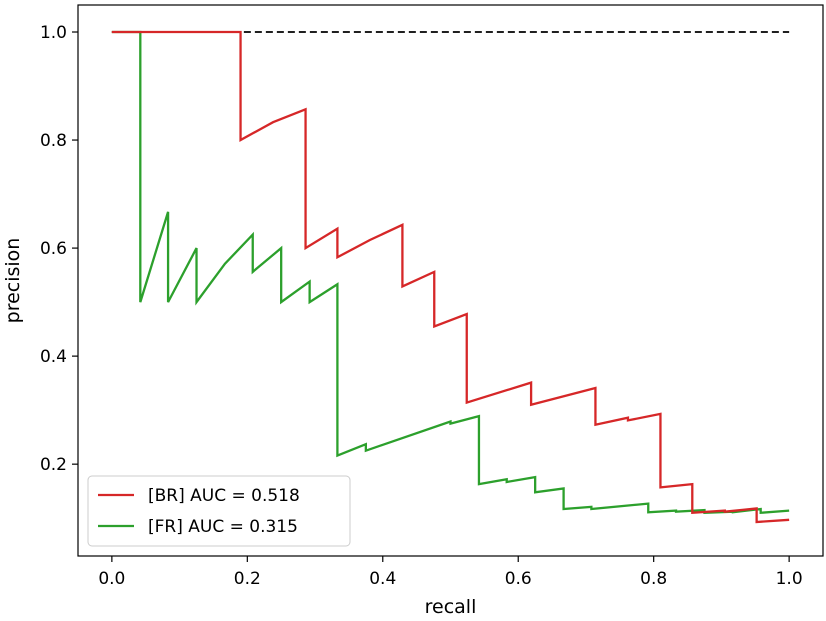  What do you see at coordinates (53, 357) in the screenshot?
I see `y-tick-label: 0.4` at bounding box center [53, 357].